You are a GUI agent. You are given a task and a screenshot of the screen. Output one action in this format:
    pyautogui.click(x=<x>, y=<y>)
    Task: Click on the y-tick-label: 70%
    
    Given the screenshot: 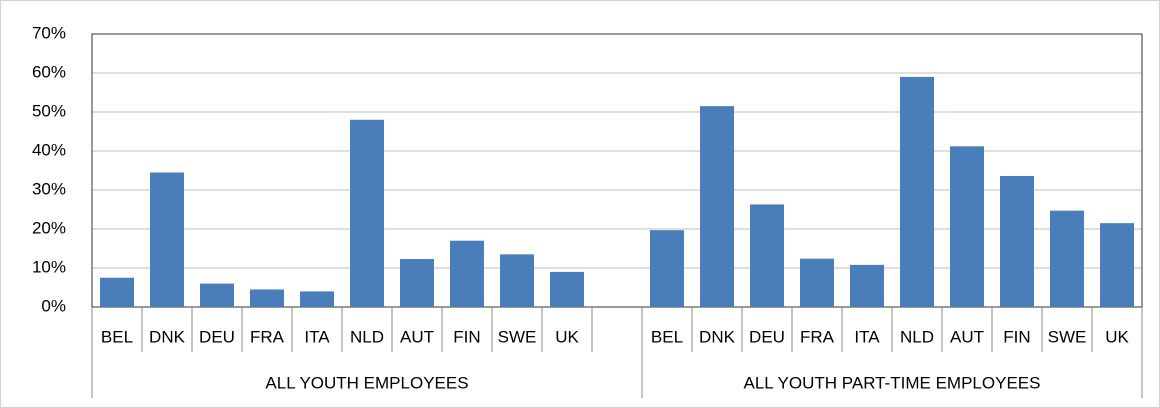 What is the action you would take?
    pyautogui.click(x=49, y=32)
    